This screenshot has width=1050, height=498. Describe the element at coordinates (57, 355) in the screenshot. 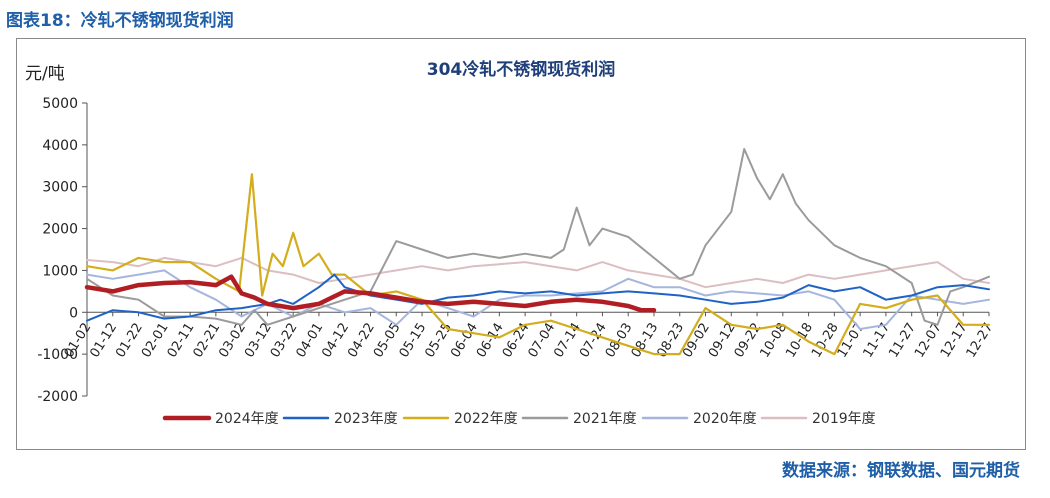

I see `y-tick-label: -1000` at that location.